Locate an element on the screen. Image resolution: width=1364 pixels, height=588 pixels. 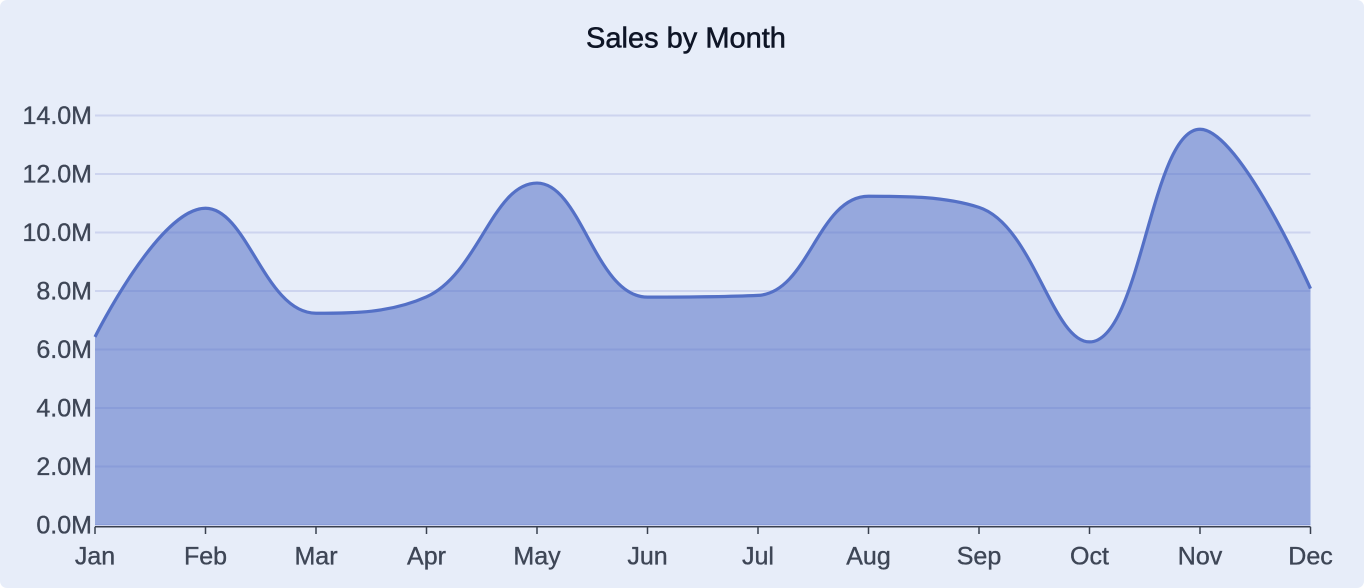
svg-text: Jul is located at coordinates (758, 556).